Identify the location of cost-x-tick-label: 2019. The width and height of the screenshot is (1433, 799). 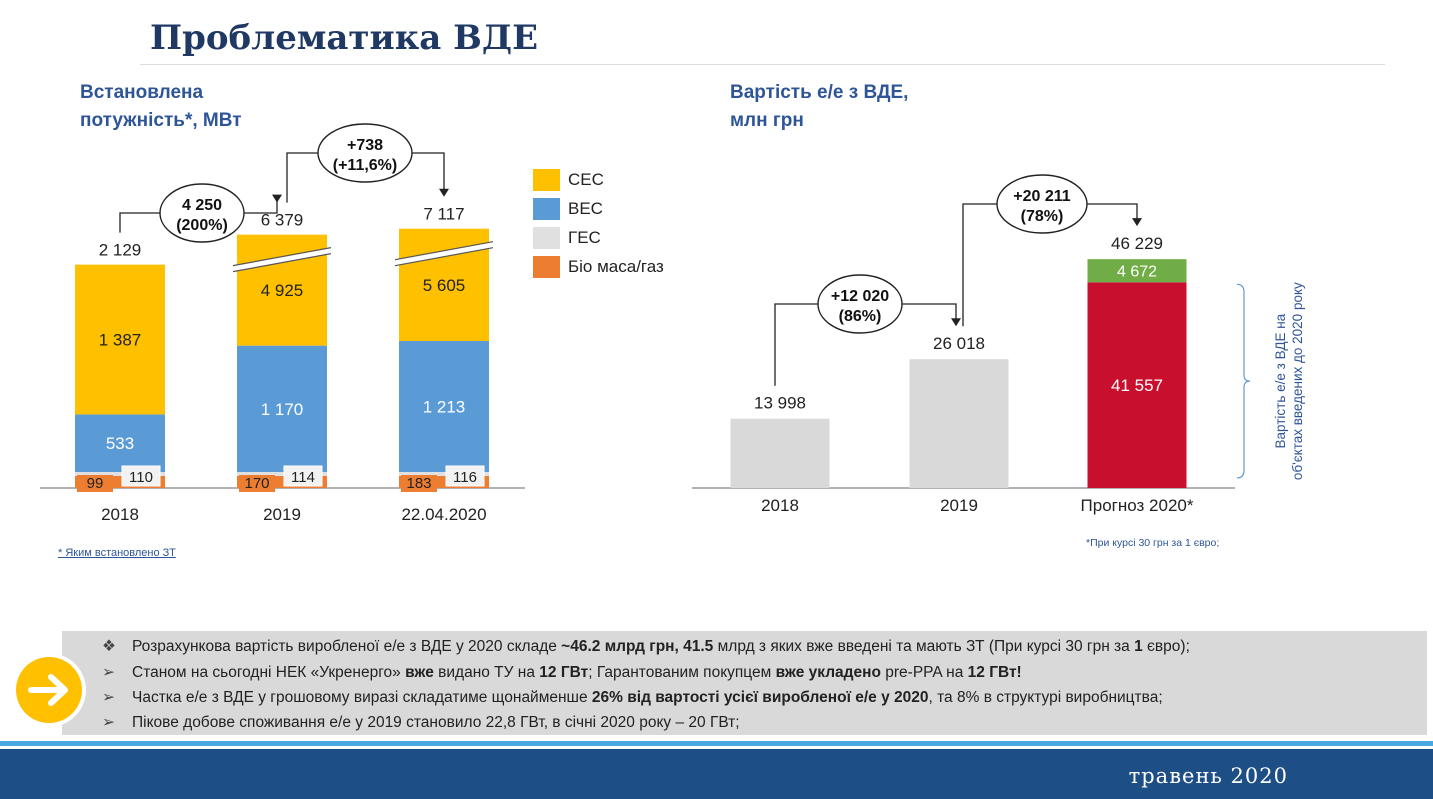
(959, 505).